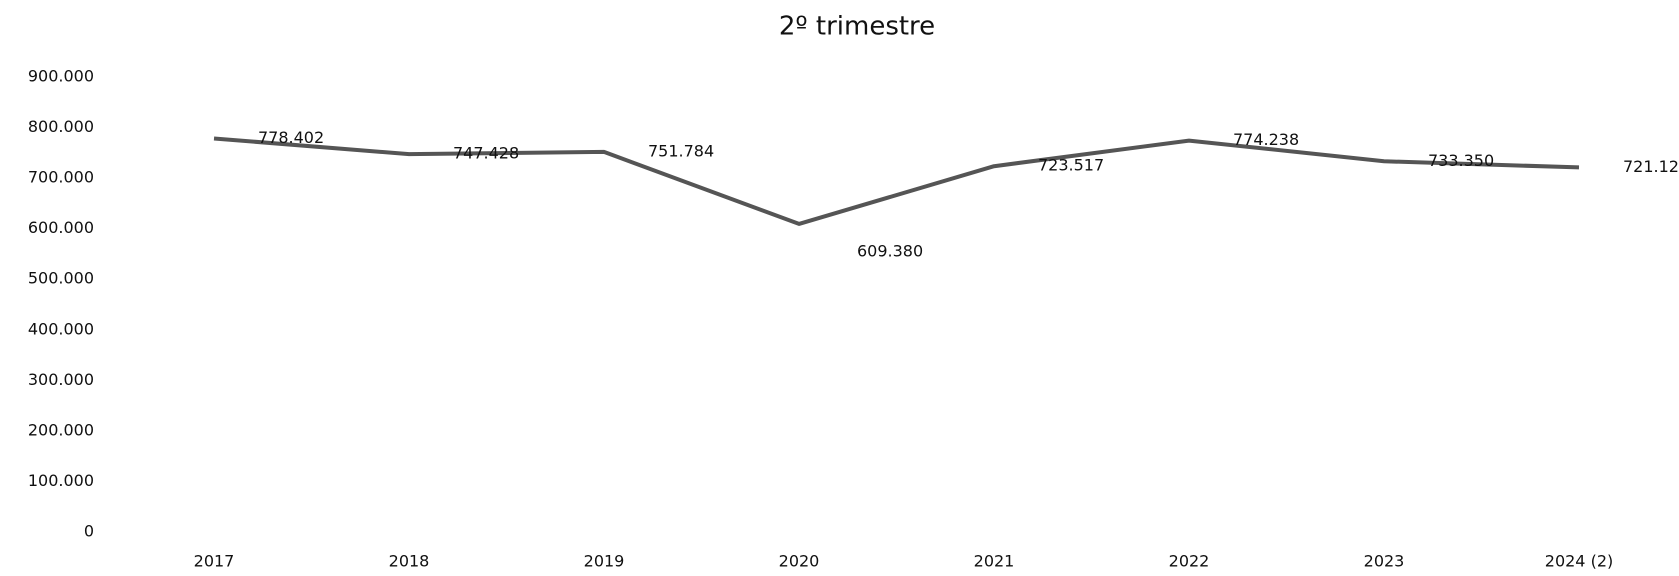  What do you see at coordinates (1071, 165) in the screenshot?
I see `data-label: 723.517` at bounding box center [1071, 165].